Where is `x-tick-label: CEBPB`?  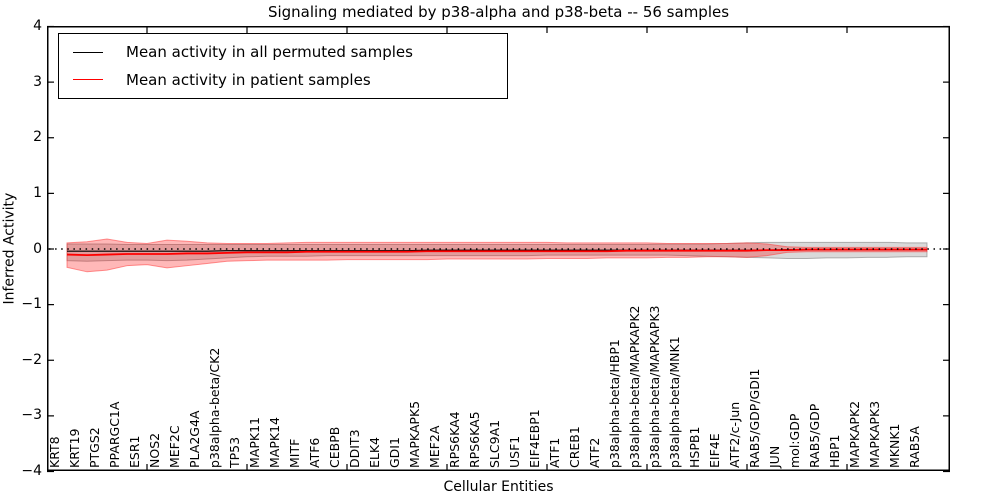
x-tick-label: CEBPB is located at coordinates (334, 447).